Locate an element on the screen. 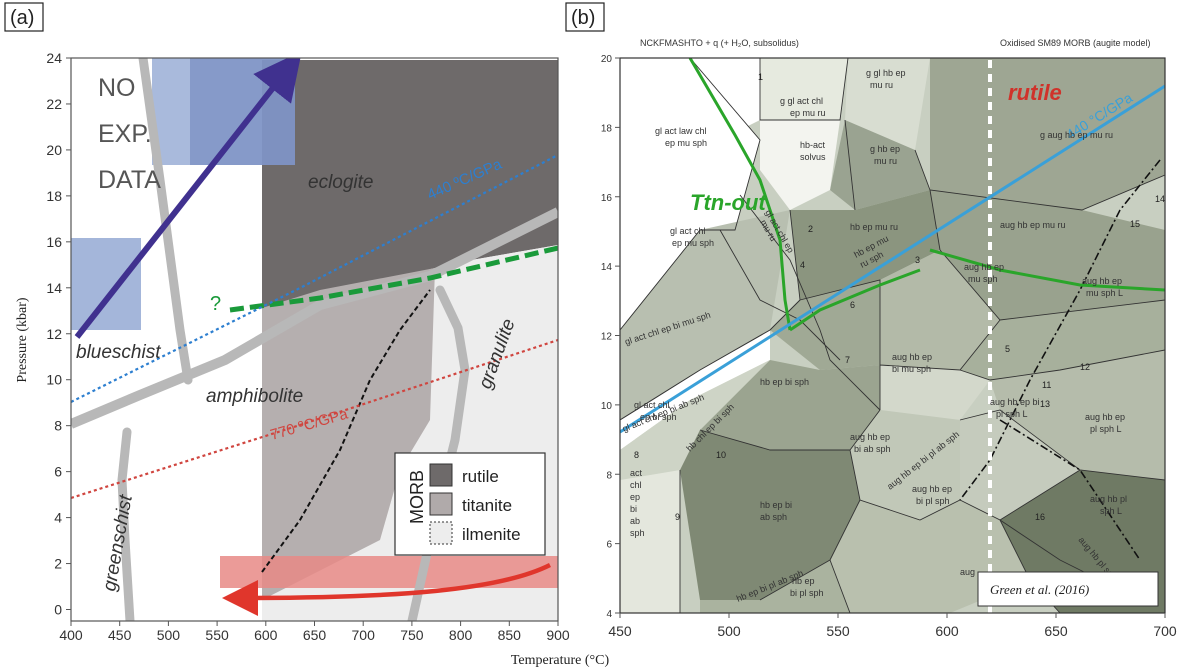 This screenshot has height=671, width=1182. label-hbep-biplsph-2: bi pl sph is located at coordinates (807, 593).